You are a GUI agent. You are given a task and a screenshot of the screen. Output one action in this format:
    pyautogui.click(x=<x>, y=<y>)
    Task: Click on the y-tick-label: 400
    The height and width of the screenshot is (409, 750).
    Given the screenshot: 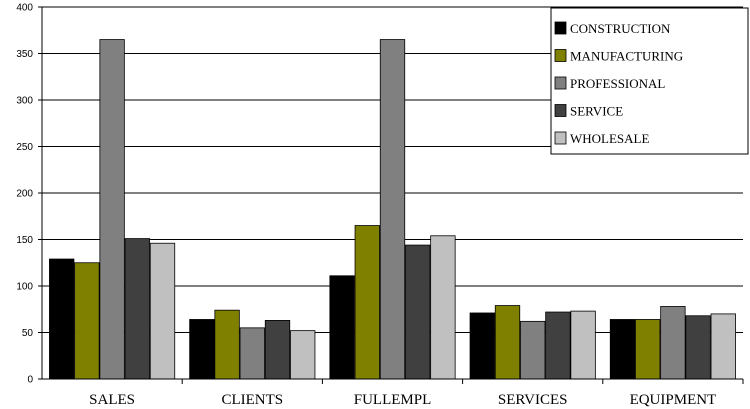 What is the action you would take?
    pyautogui.click(x=24, y=8)
    